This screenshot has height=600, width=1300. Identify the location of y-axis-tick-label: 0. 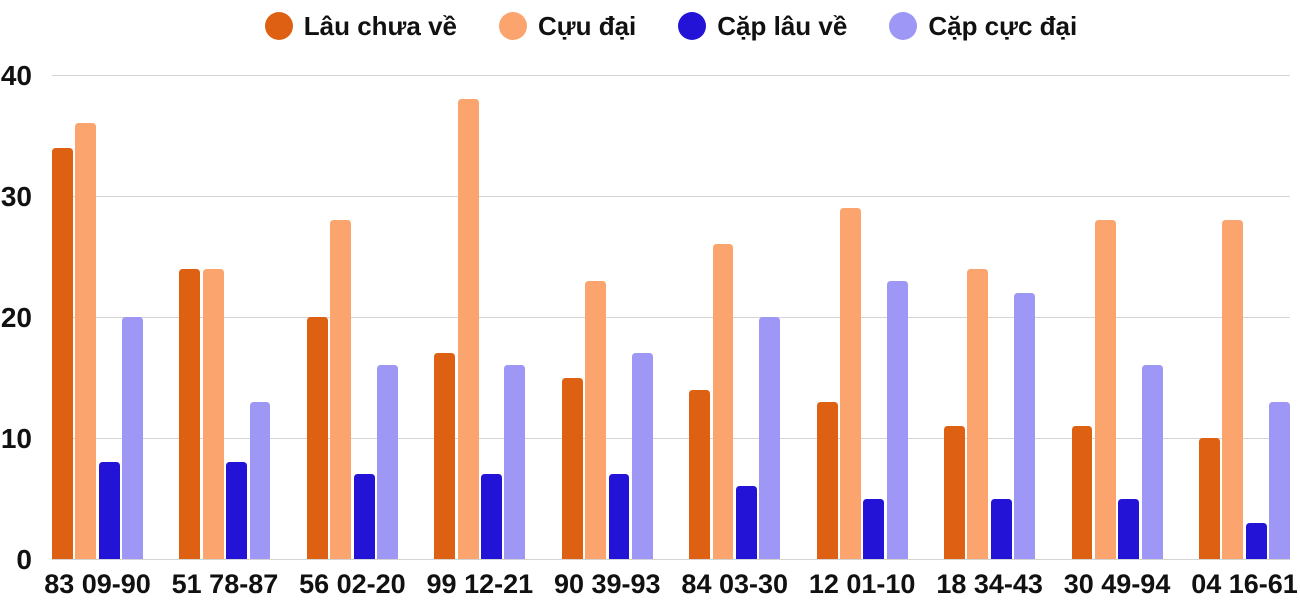
(24, 559).